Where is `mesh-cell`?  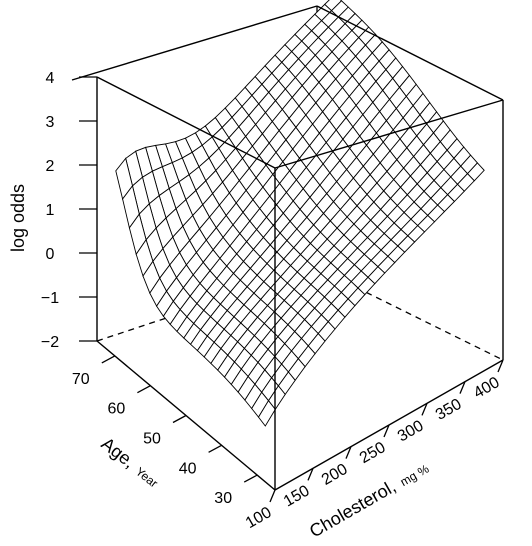
mesh-cell is located at coordinates (266, 413).